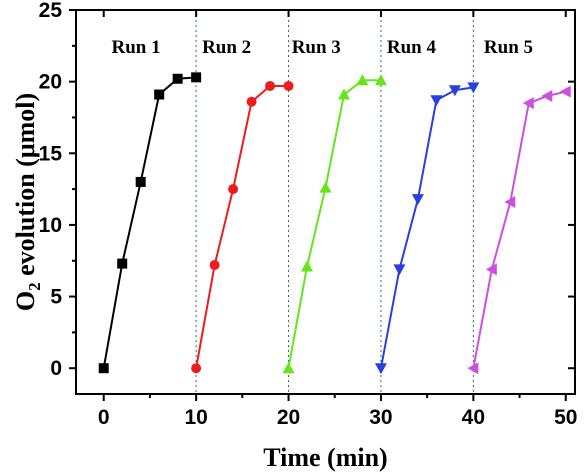  What do you see at coordinates (25, 301) in the screenshot?
I see `y-axis-label-main: O` at bounding box center [25, 301].